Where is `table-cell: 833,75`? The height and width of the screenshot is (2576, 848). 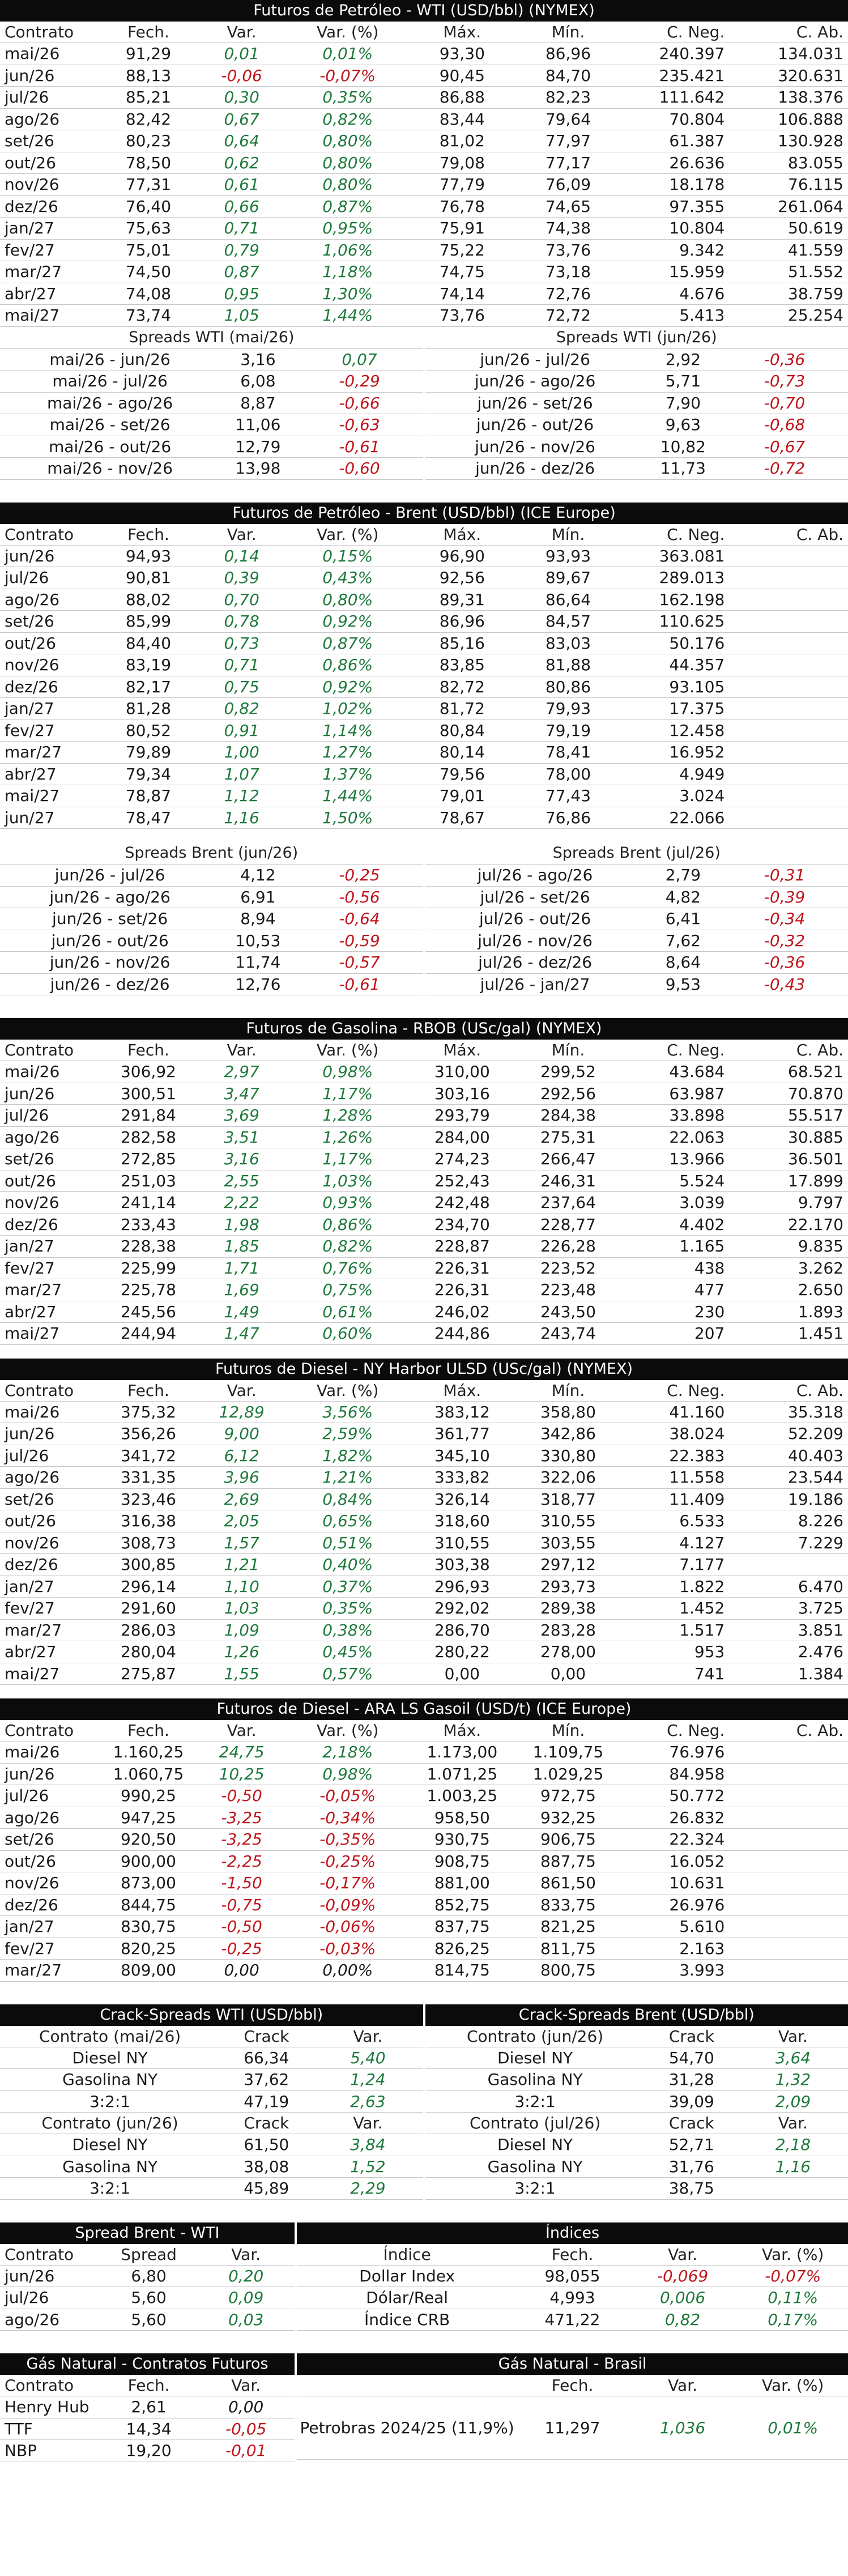 table-cell: 833,75 is located at coordinates (568, 1904).